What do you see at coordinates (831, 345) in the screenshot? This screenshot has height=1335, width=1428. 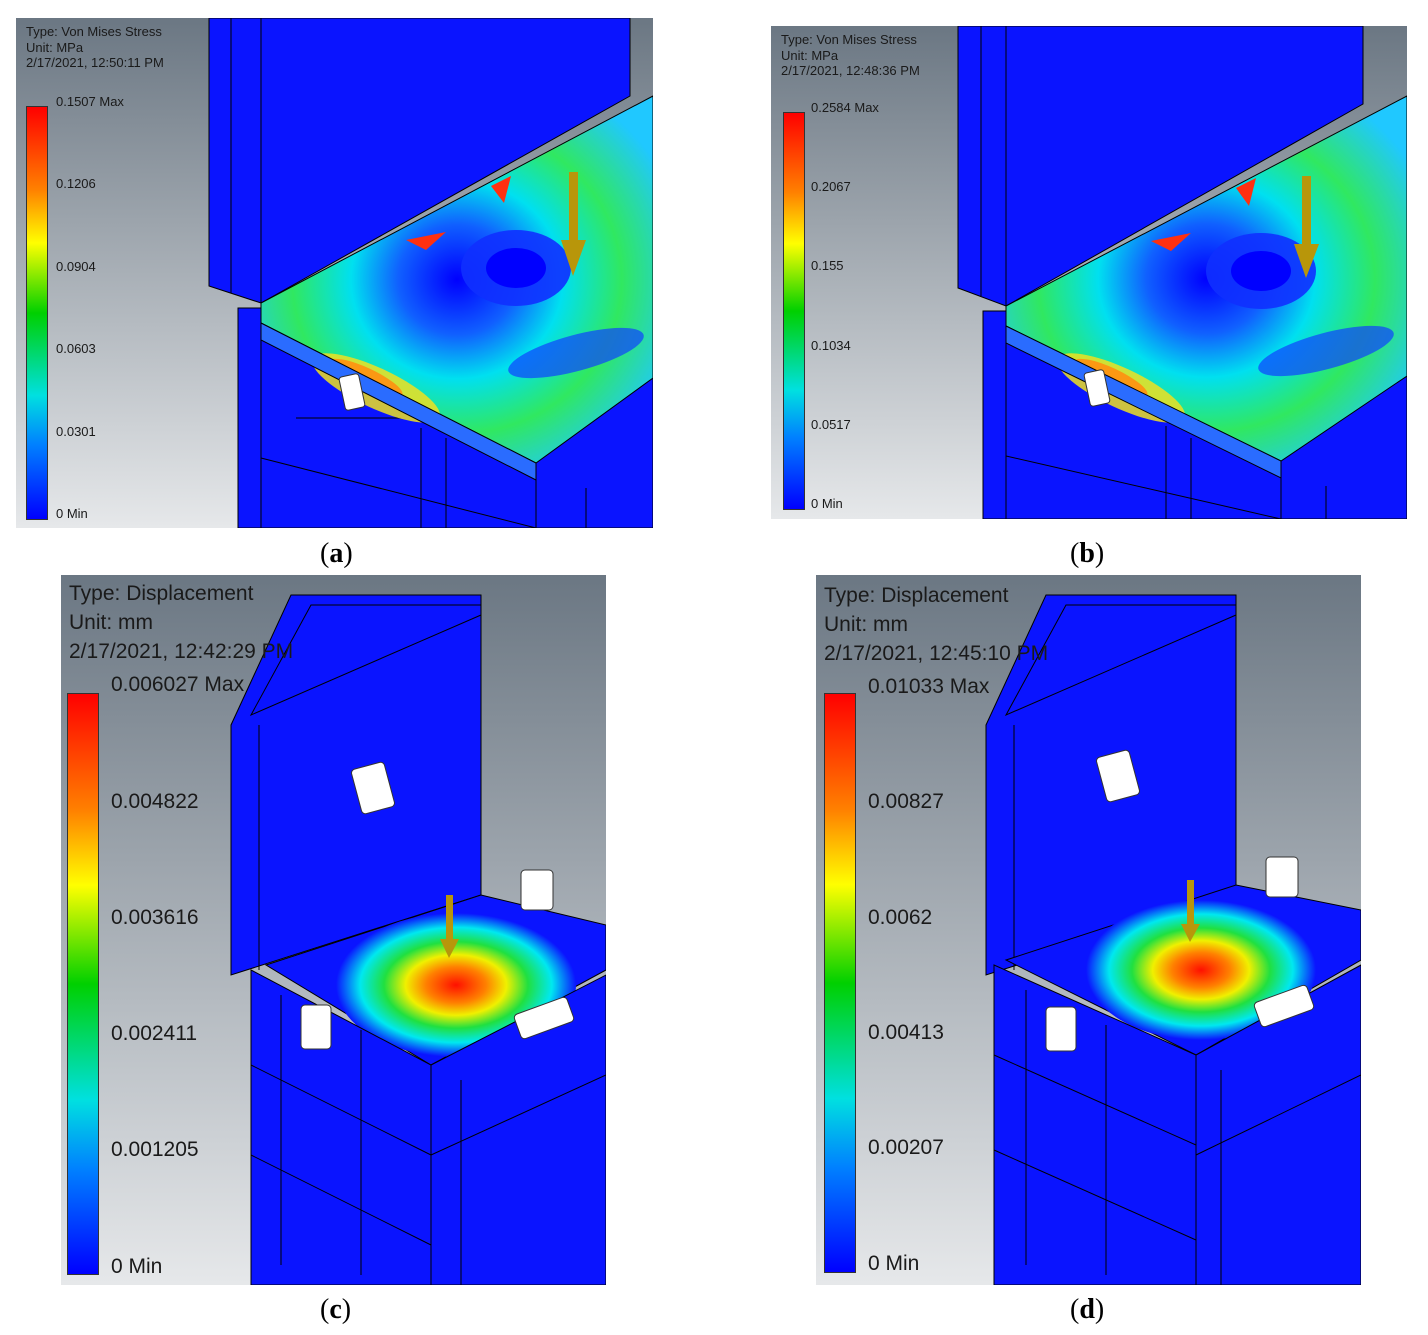 I see `legend-tick: 0.1034` at bounding box center [831, 345].